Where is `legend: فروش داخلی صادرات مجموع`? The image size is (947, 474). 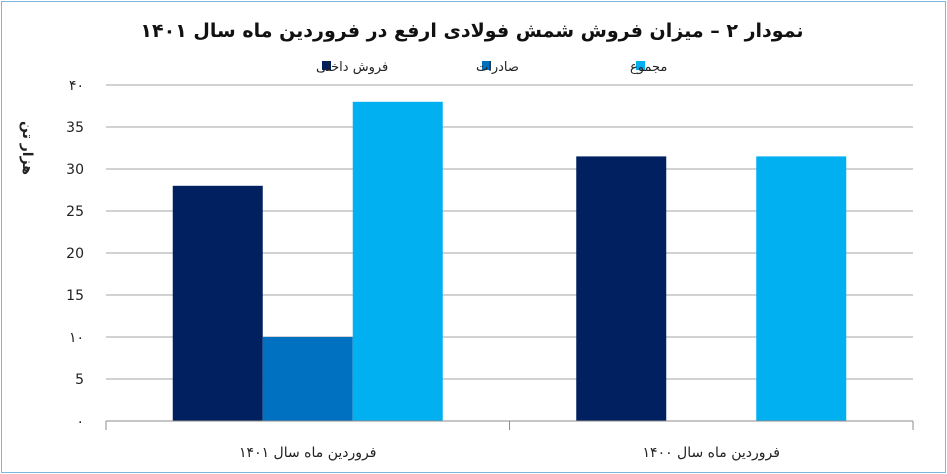 legend: فروش داخلی صادرات مجموع is located at coordinates (491, 67).